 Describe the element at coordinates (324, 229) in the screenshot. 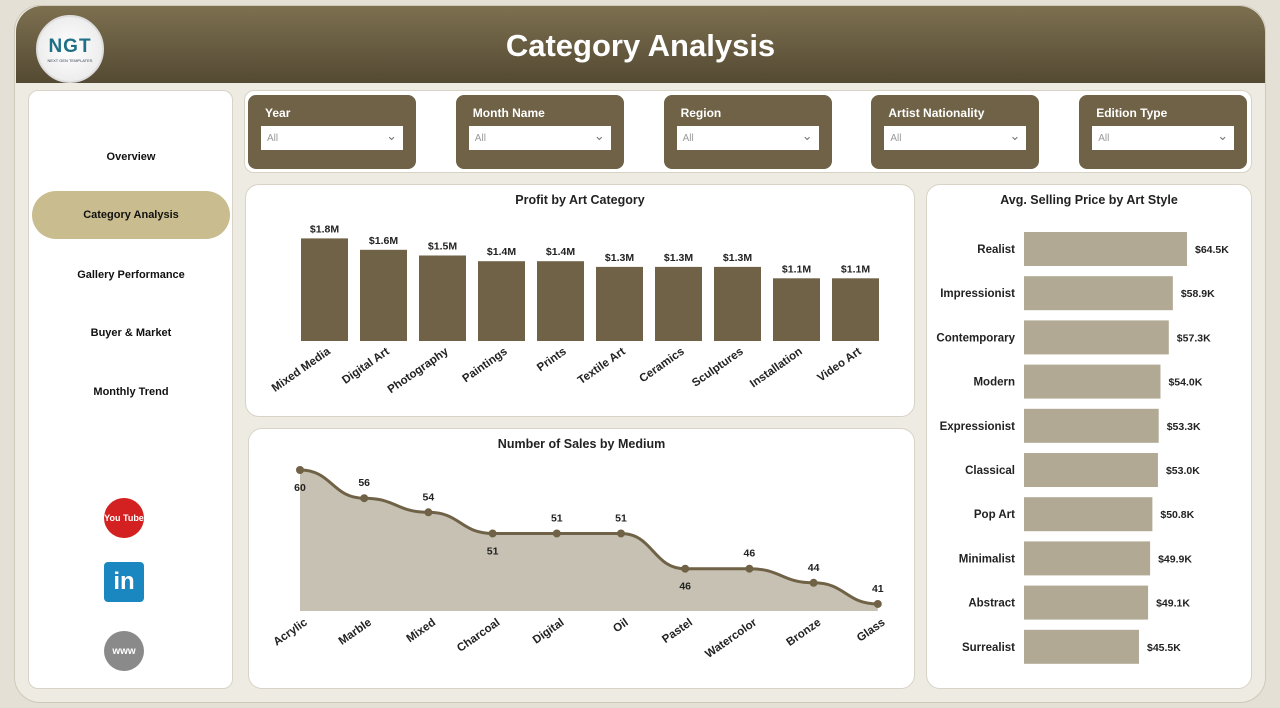

I see `data-label: $1.8M` at that location.